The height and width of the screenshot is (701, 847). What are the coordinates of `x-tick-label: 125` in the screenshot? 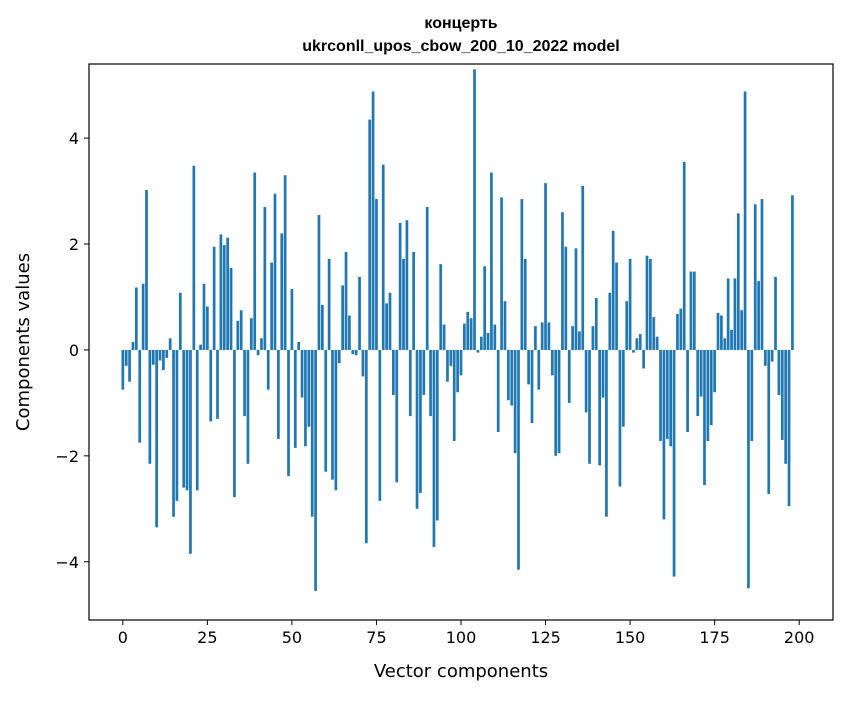 It's located at (545, 637).